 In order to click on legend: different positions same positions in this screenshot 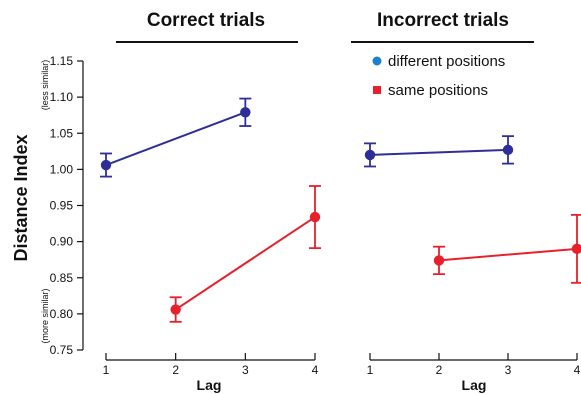, I will do `click(438, 76)`.